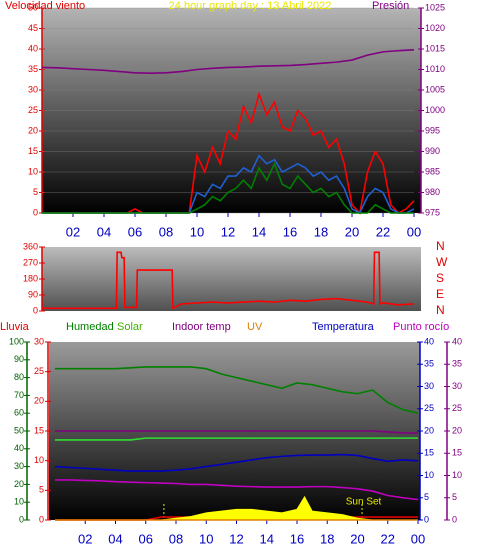 Image resolution: width=499 pixels, height=554 pixels. What do you see at coordinates (432, 130) in the screenshot?
I see `y-tick-label: 995` at bounding box center [432, 130].